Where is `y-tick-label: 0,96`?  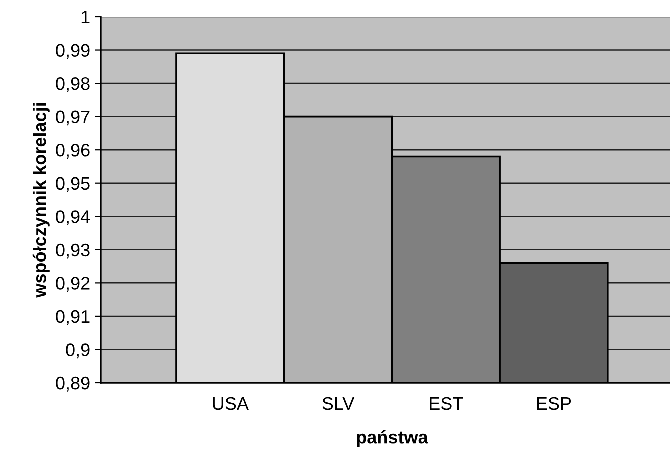
y-tick-label: 0,96 is located at coordinates (73, 151).